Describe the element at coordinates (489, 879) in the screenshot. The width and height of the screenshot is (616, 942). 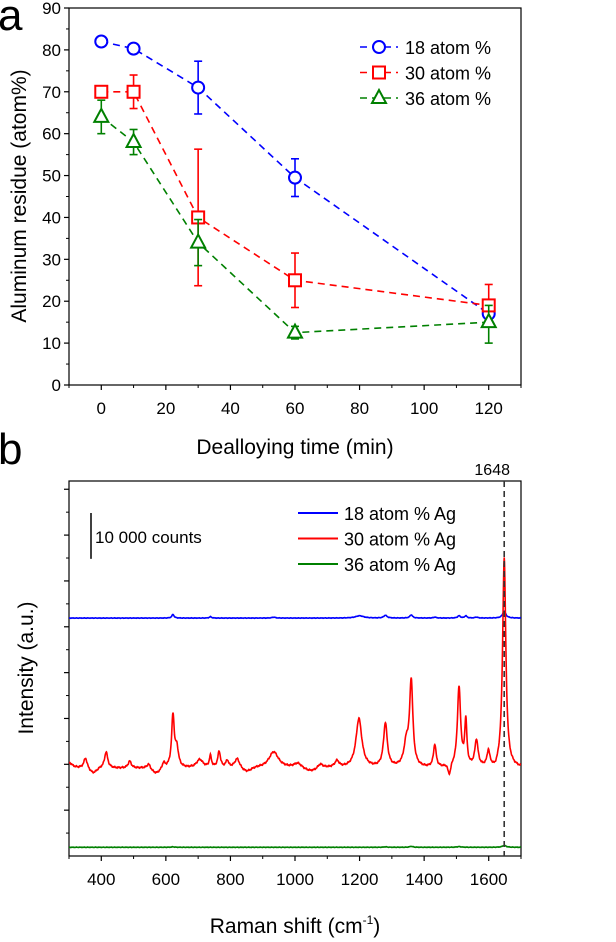
I see `x-tick-label: 1600` at that location.